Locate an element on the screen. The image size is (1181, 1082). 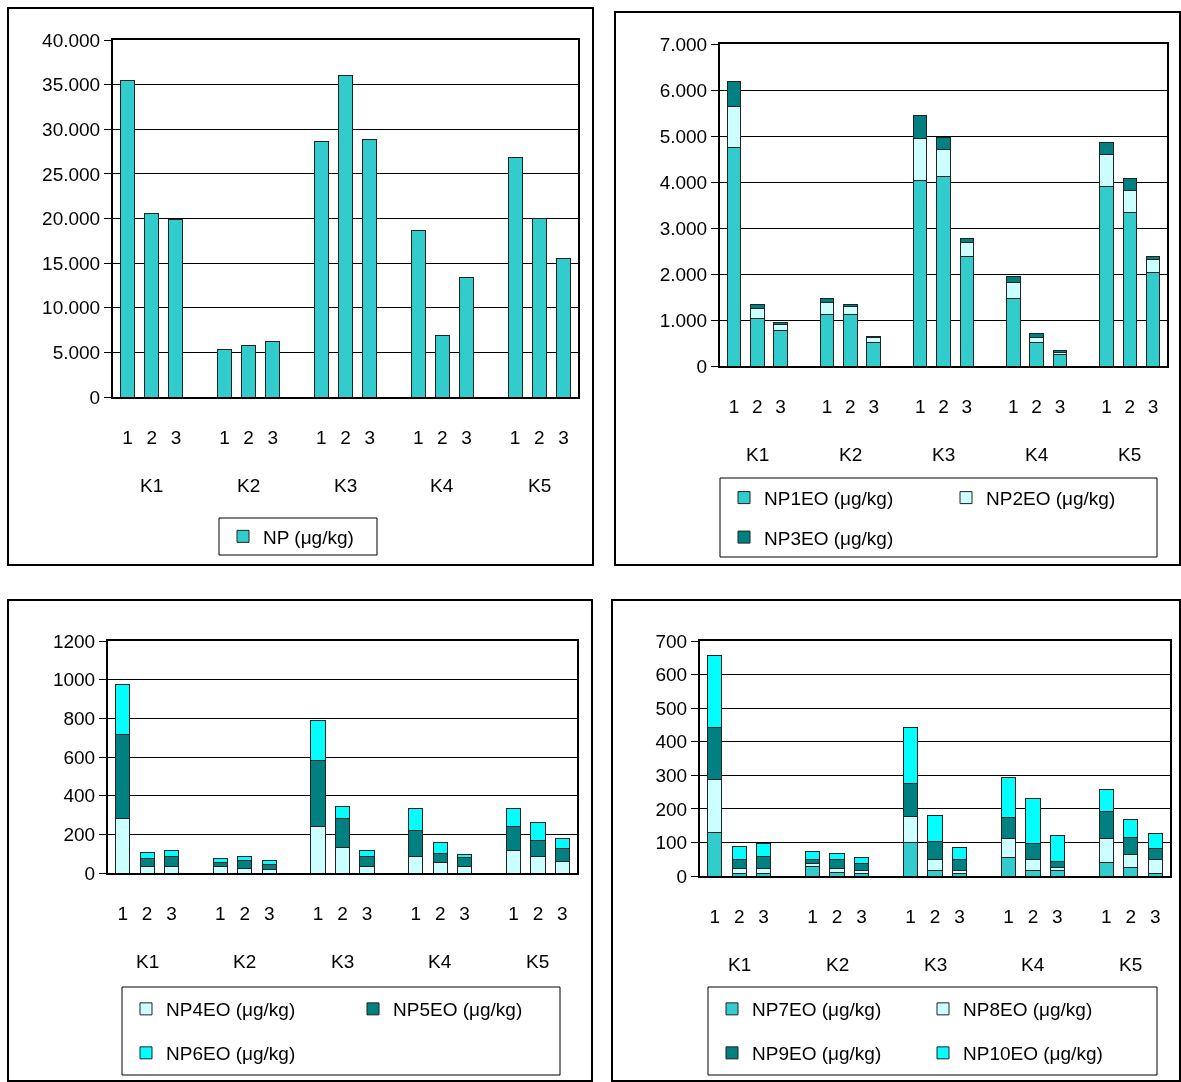
y-tick-label: 200 is located at coordinates (79, 834).